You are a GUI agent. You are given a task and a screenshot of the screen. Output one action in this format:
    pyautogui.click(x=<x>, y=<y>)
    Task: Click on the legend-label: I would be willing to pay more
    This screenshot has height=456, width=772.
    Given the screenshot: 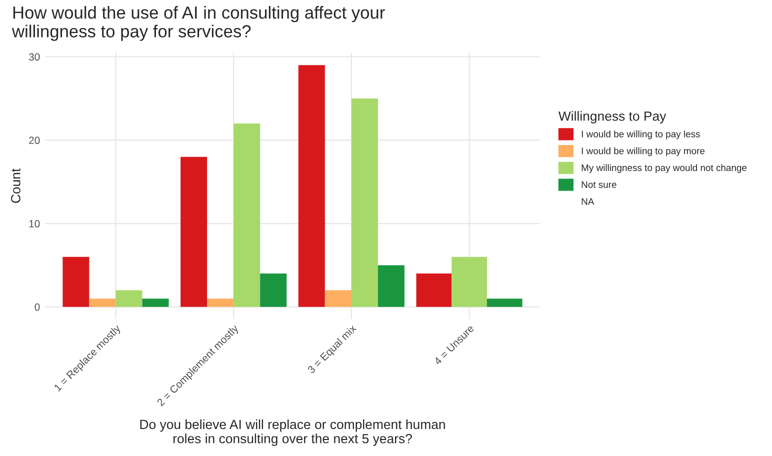 What is the action you would take?
    pyautogui.click(x=643, y=151)
    